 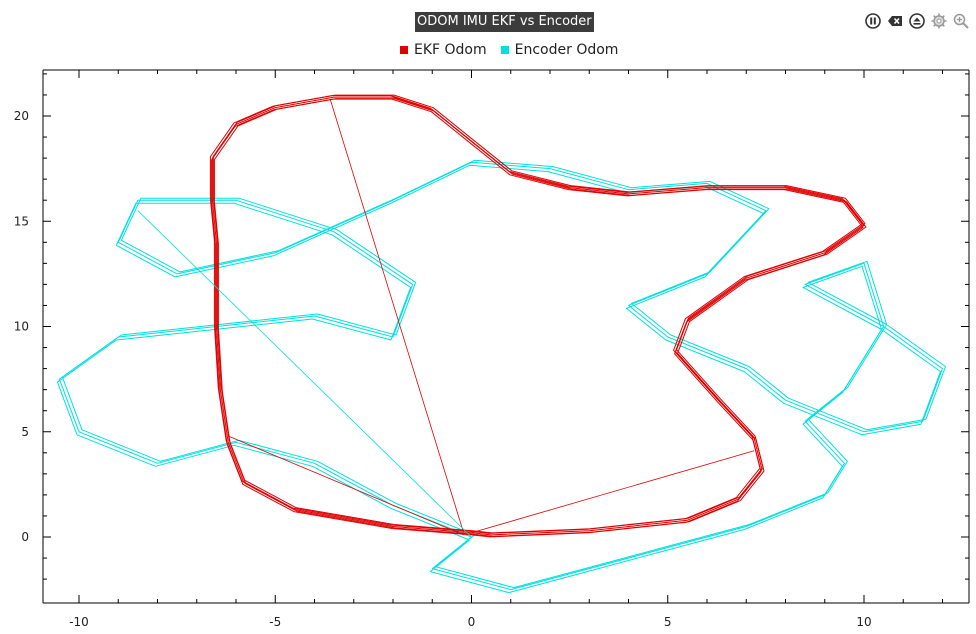 I want to click on y-tick-label: 15, so click(x=21, y=221).